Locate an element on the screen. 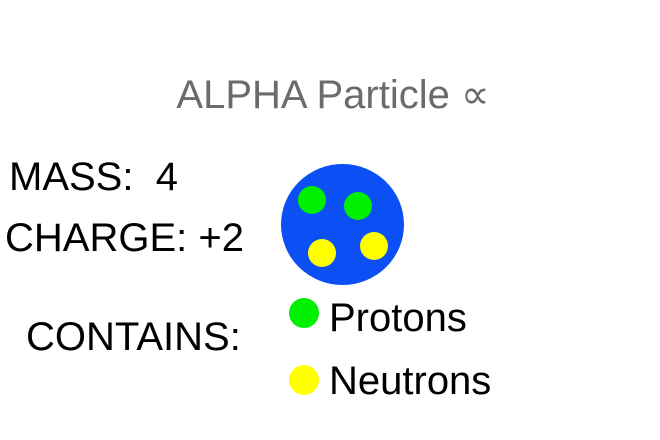 This screenshot has height=440, width=660. nucleus-body is located at coordinates (342, 224).